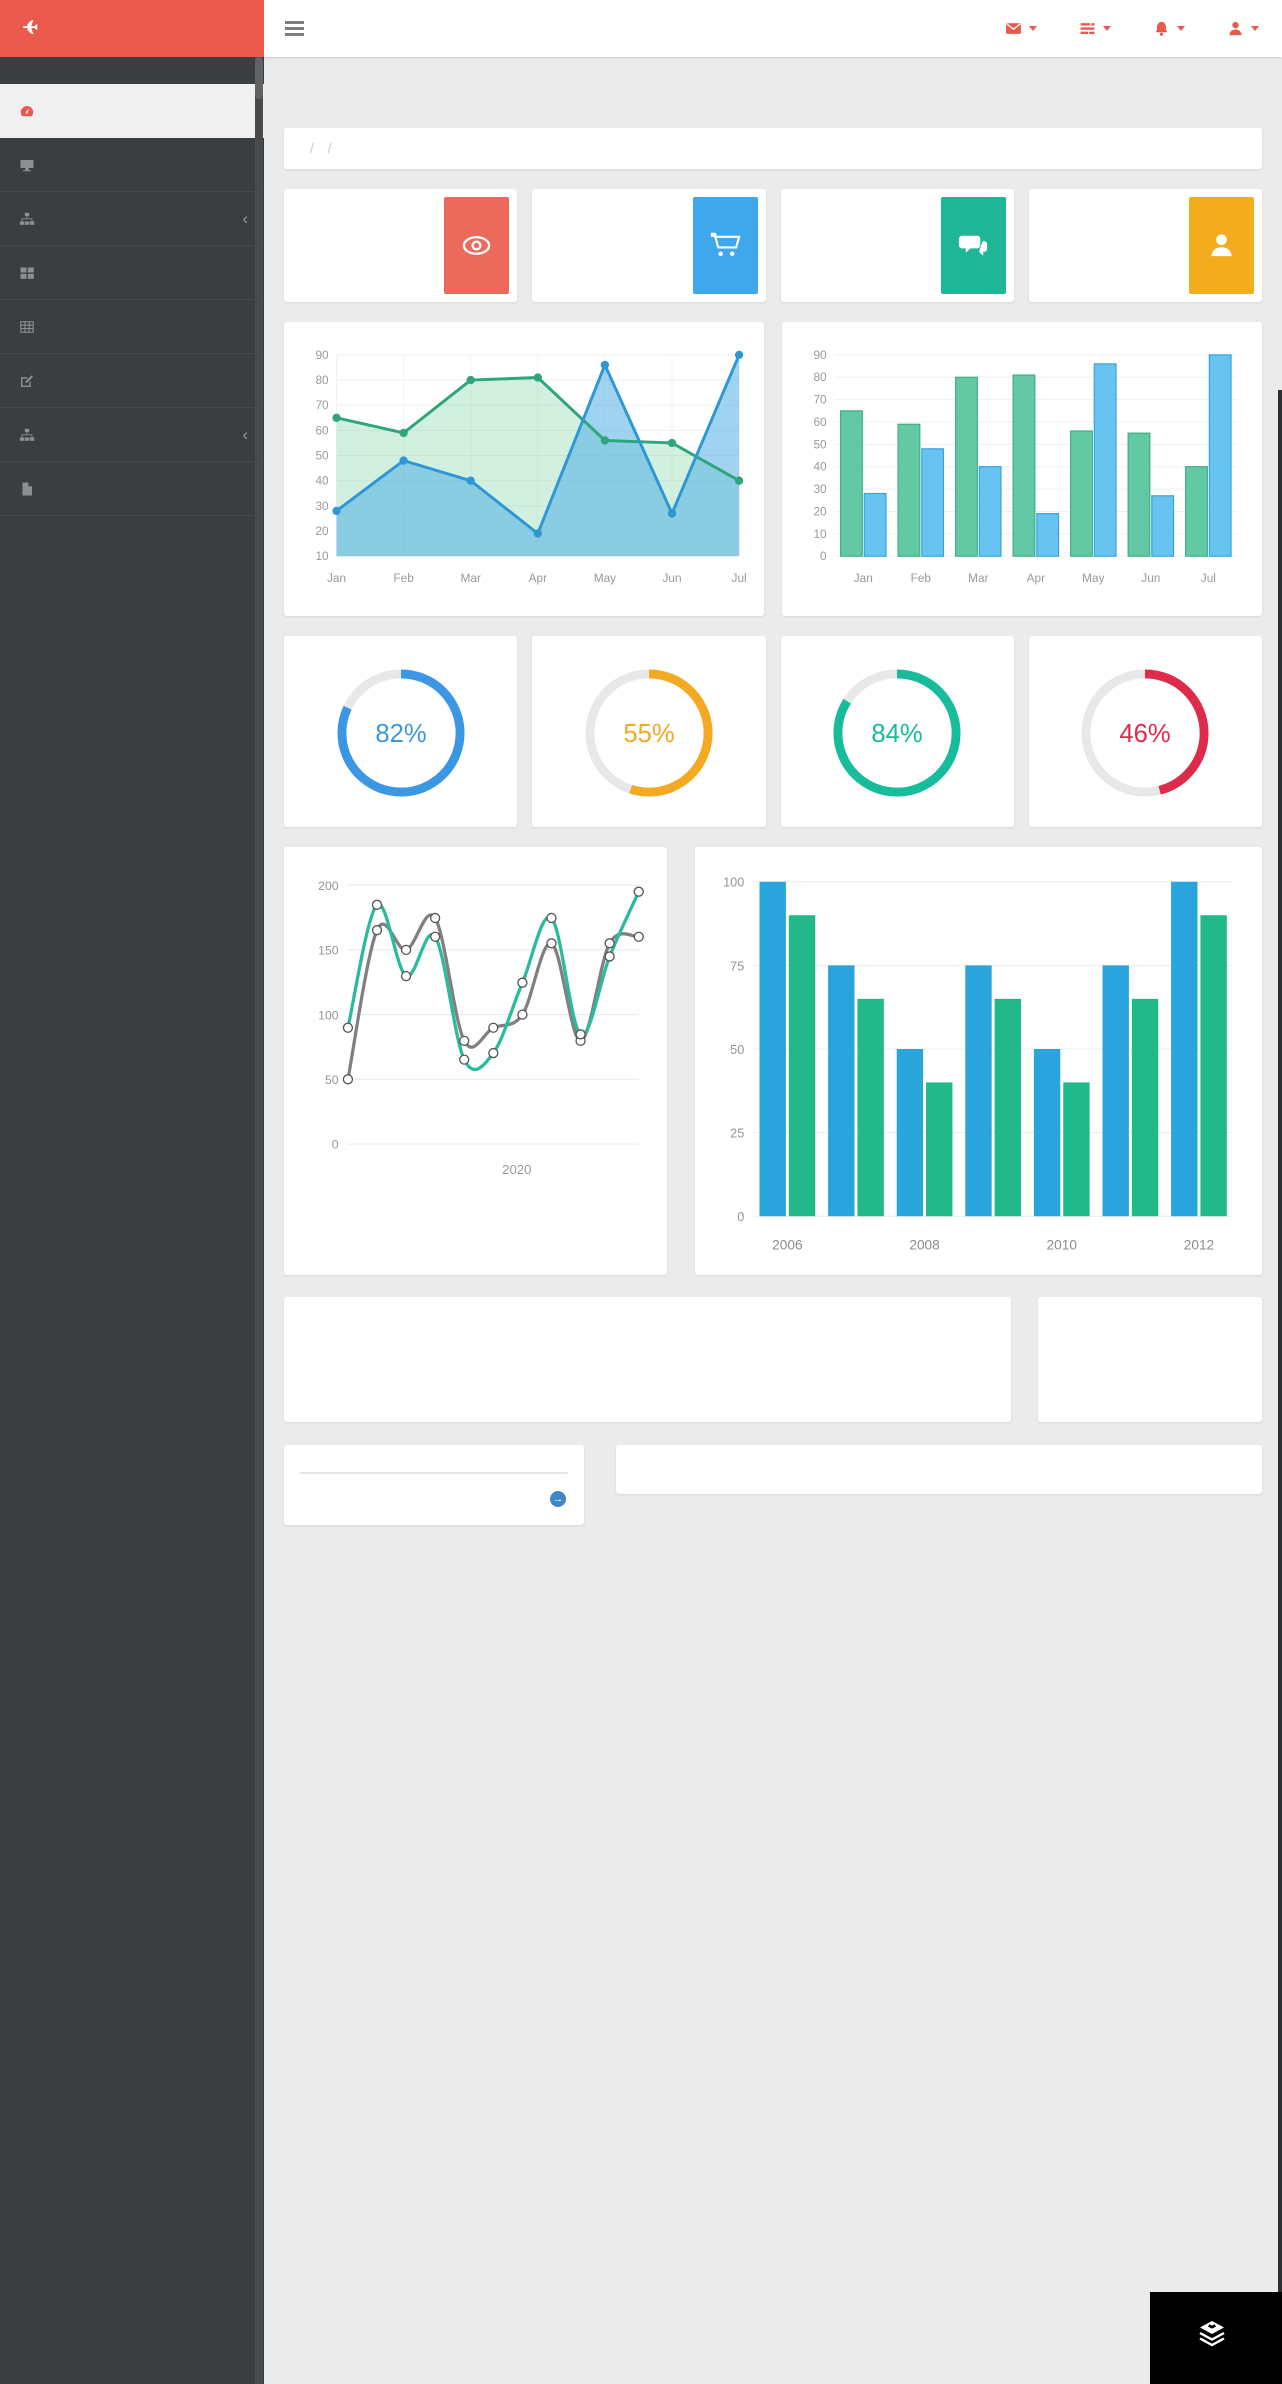 This screenshot has height=2384, width=1282. Describe the element at coordinates (30, 28) in the screenshot. I see `plane-icon: ✈` at that location.